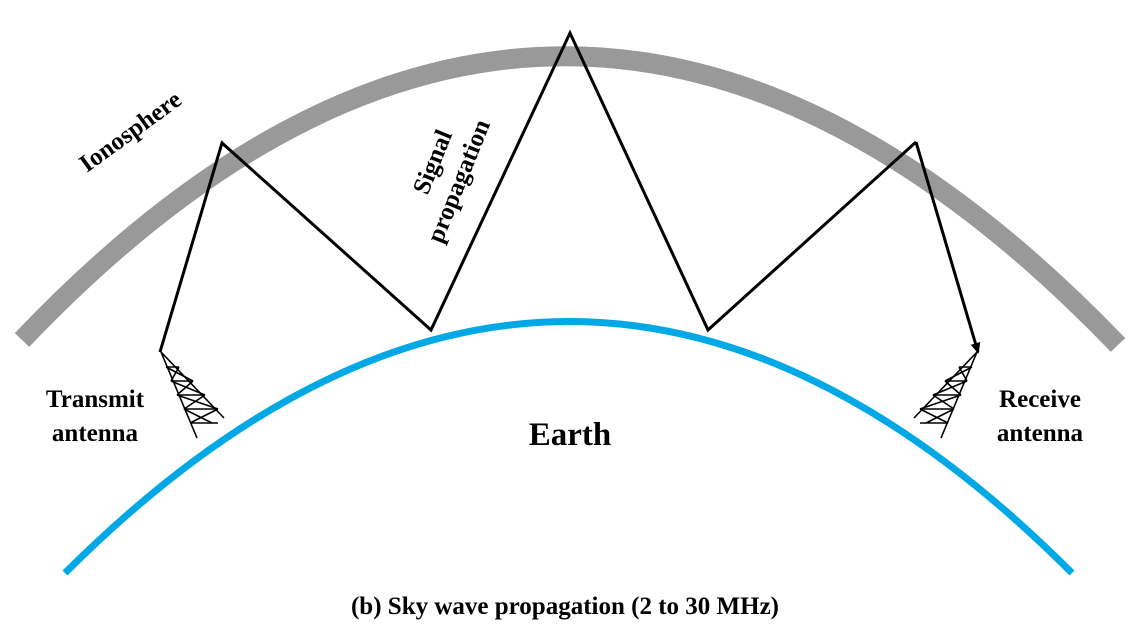 This screenshot has height=633, width=1148. I want to click on receive-antenna-label-line2: antenna, so click(1040, 433).